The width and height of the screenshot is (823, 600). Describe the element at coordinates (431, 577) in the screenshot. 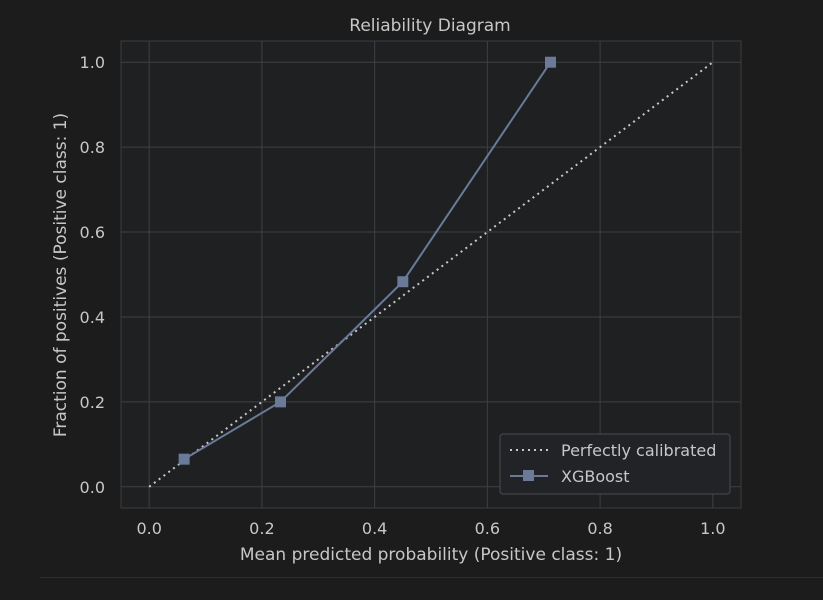

I see `divider` at that location.